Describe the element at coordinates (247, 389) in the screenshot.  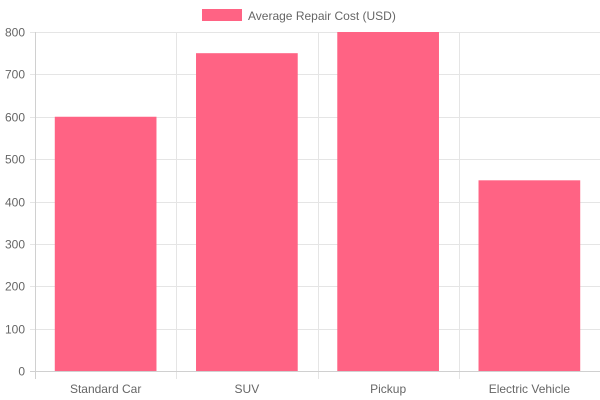
I see `x-tick-label: SUV` at that location.